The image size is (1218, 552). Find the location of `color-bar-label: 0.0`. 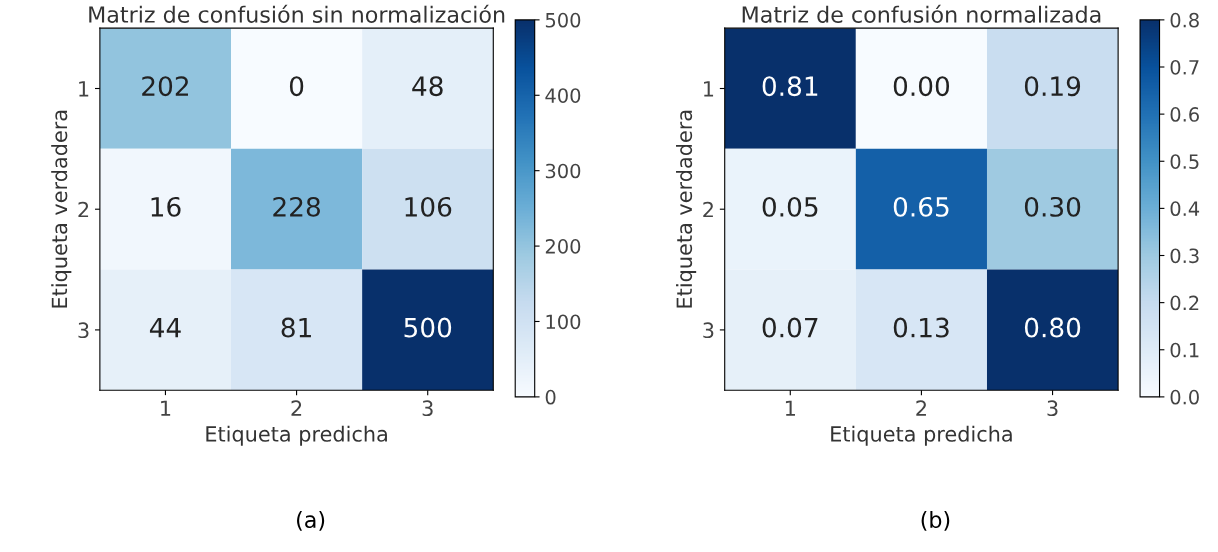

color-bar-label: 0.0 is located at coordinates (1184, 397).